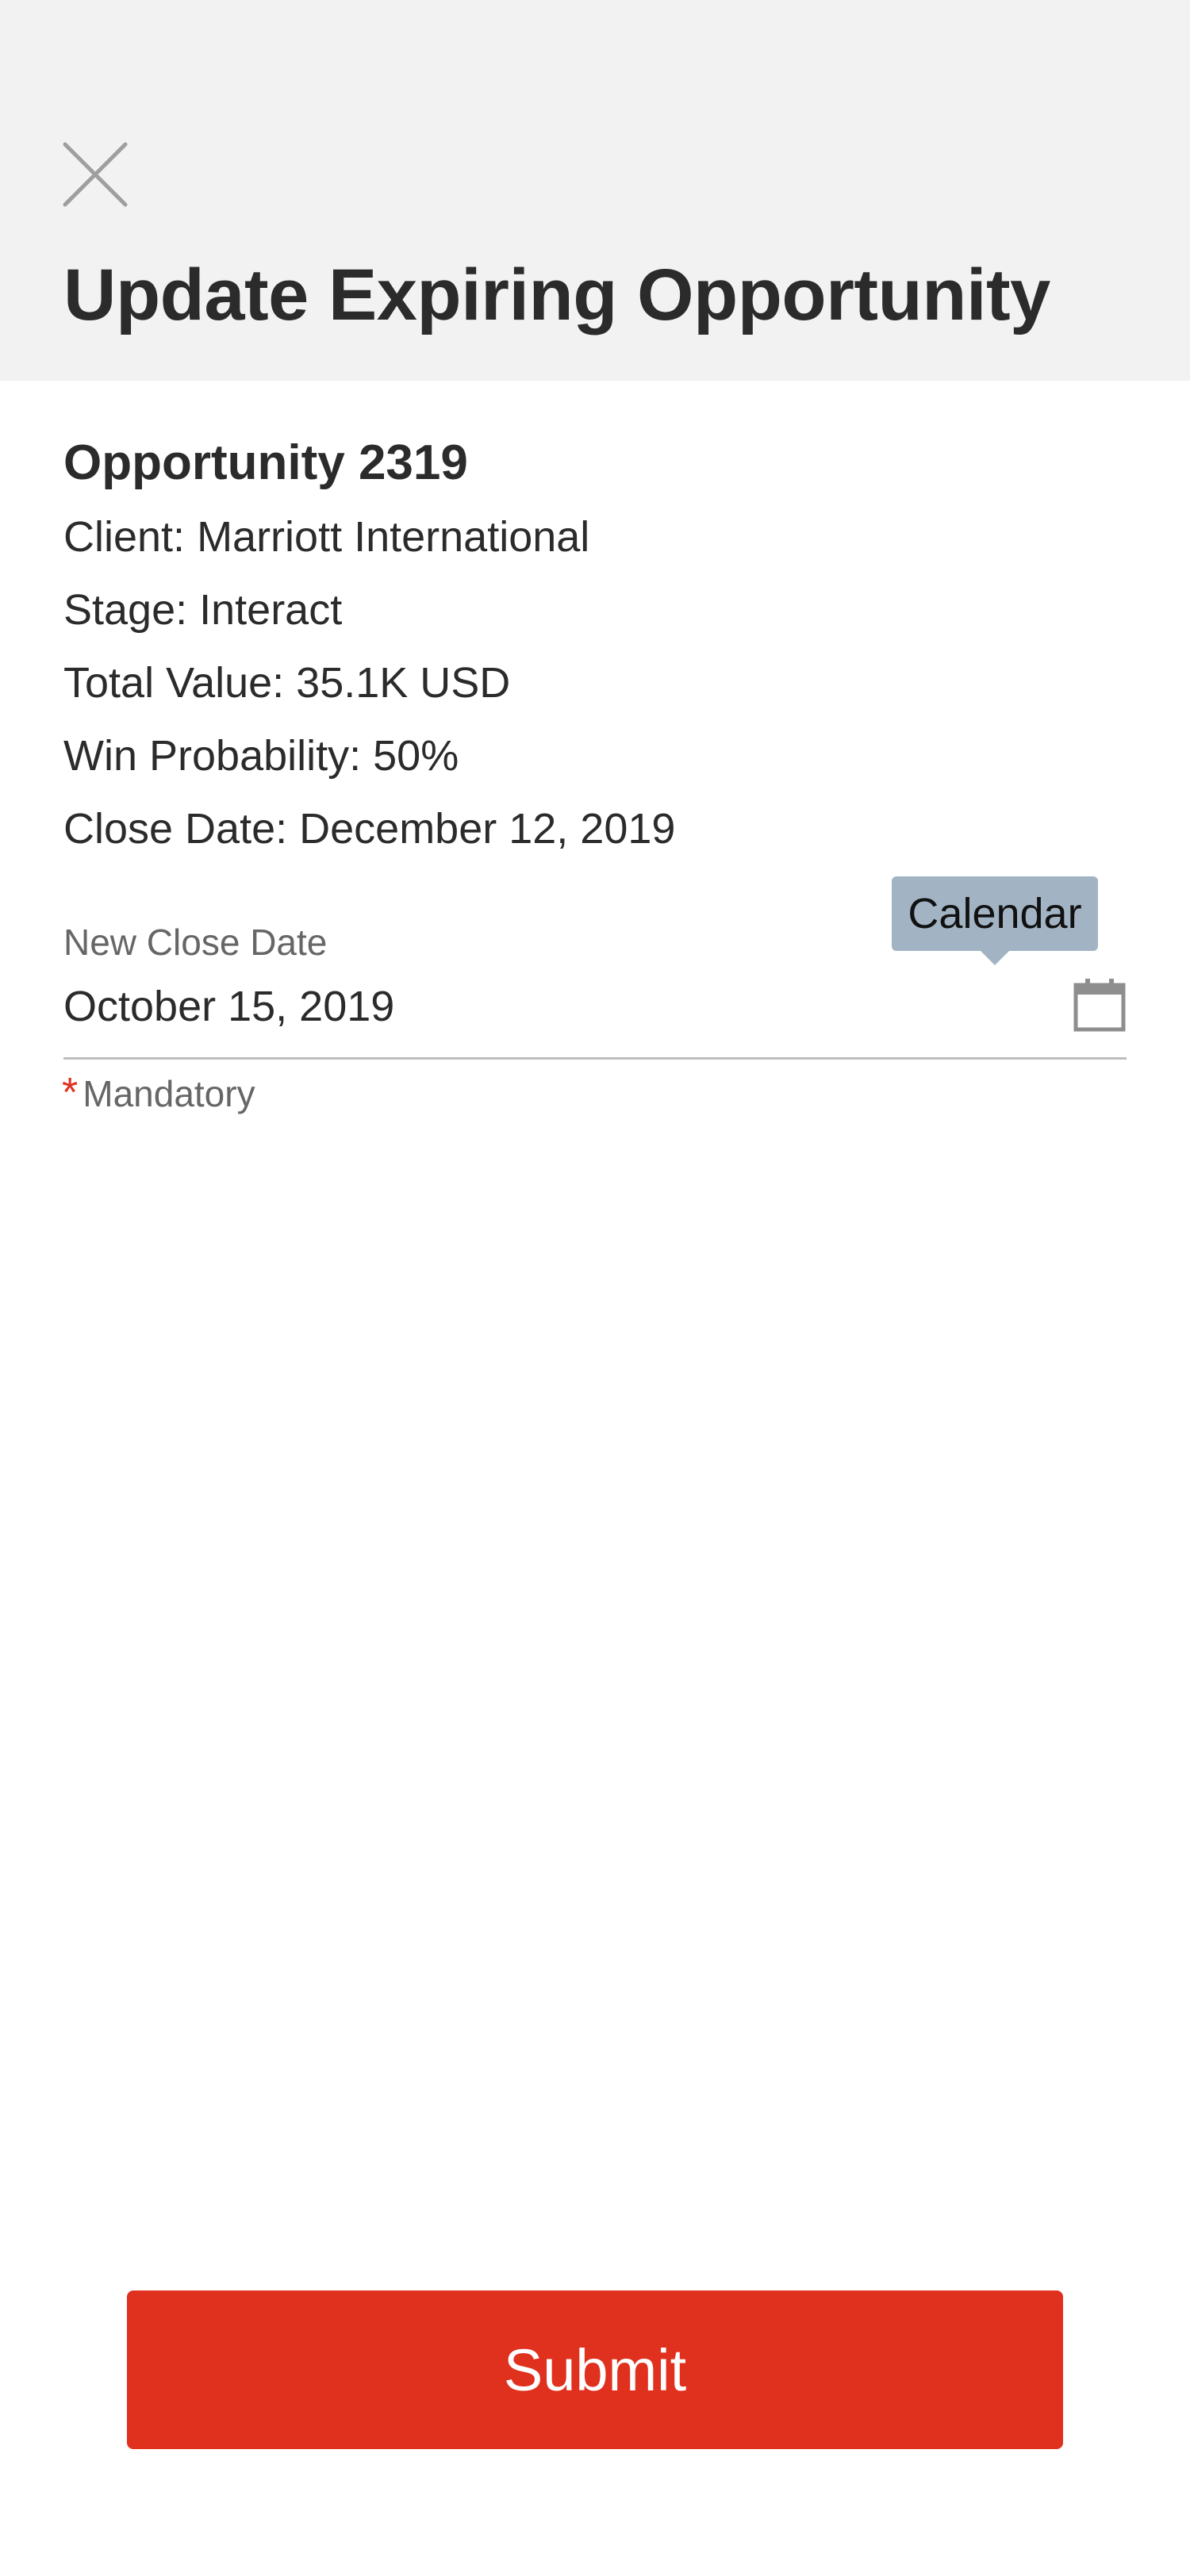 The image size is (1190, 2576). What do you see at coordinates (195, 942) in the screenshot?
I see `new-close-date-label: New Close Date` at bounding box center [195, 942].